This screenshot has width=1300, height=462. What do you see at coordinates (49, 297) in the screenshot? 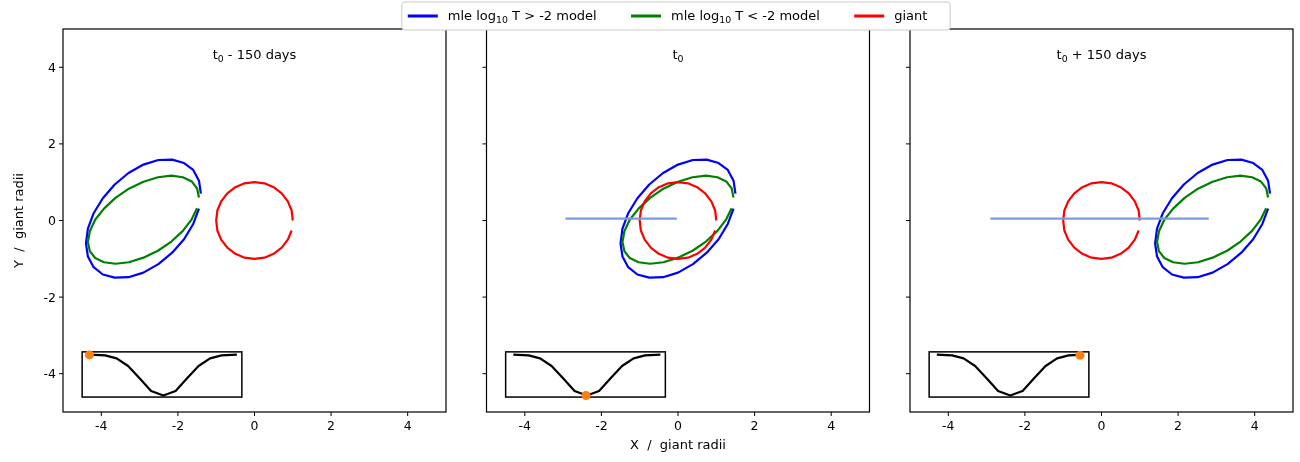
I see `y-tick-label: -2` at bounding box center [49, 297].